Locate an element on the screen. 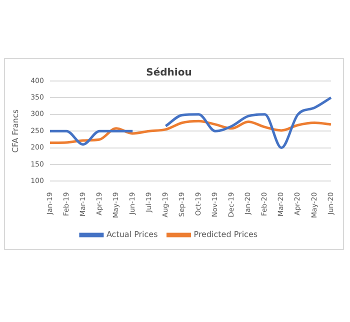  chart-title: Sédhiou is located at coordinates (169, 73).